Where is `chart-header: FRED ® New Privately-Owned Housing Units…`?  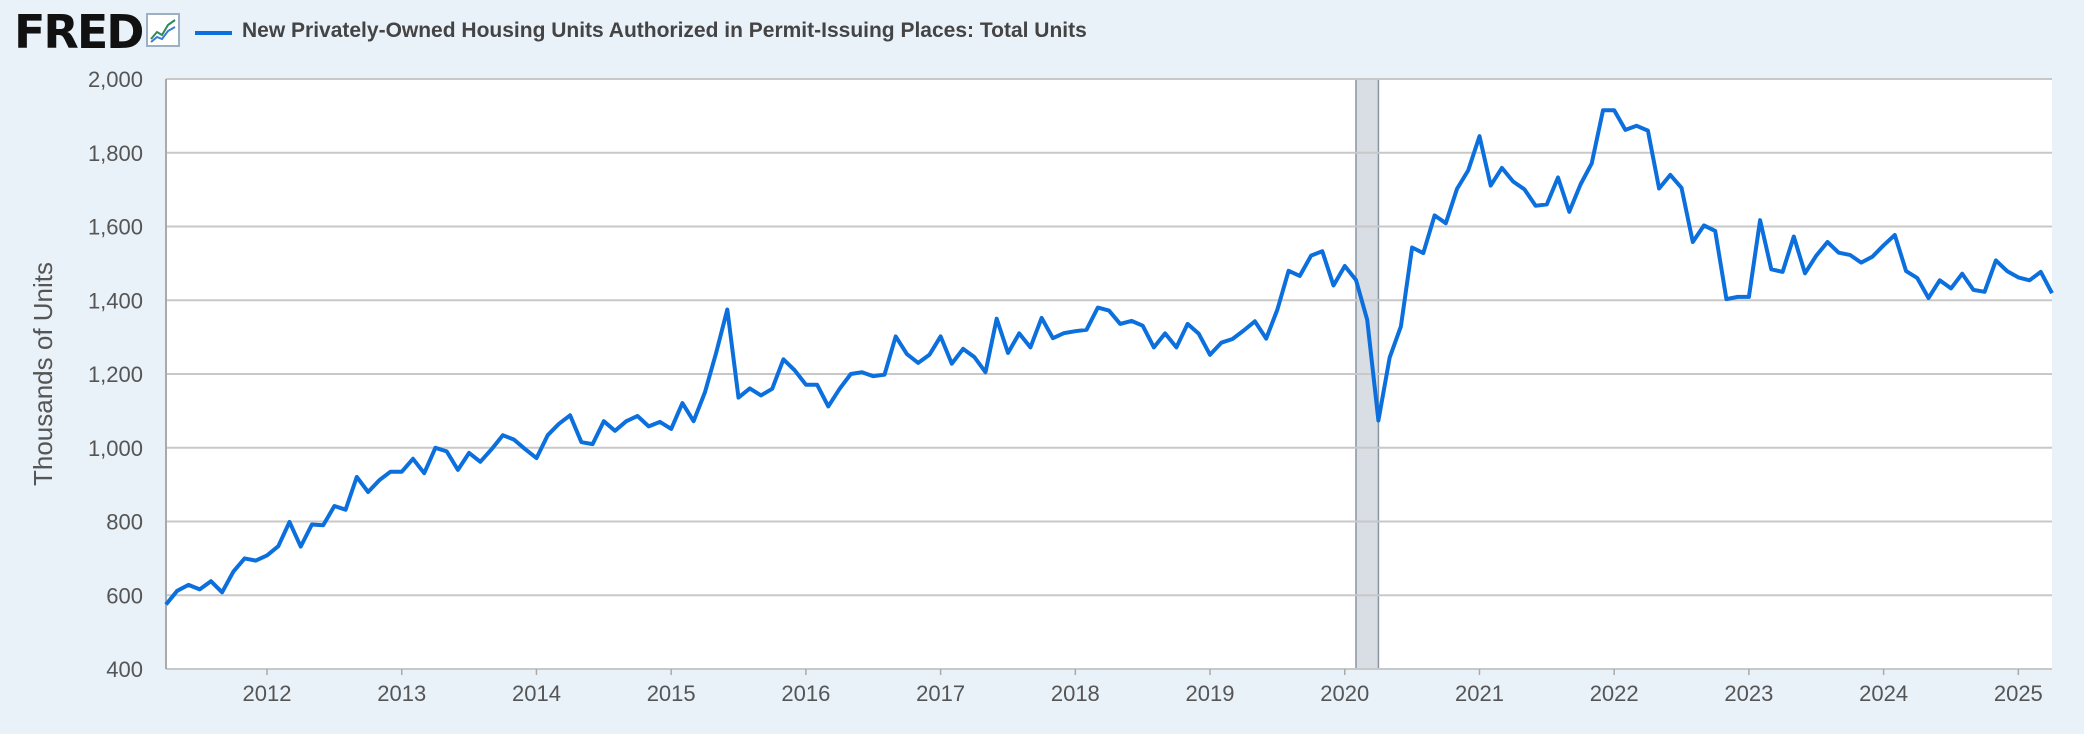
chart-header: FRED ® New Privately-Owned Housing Units… is located at coordinates (1042, 32).